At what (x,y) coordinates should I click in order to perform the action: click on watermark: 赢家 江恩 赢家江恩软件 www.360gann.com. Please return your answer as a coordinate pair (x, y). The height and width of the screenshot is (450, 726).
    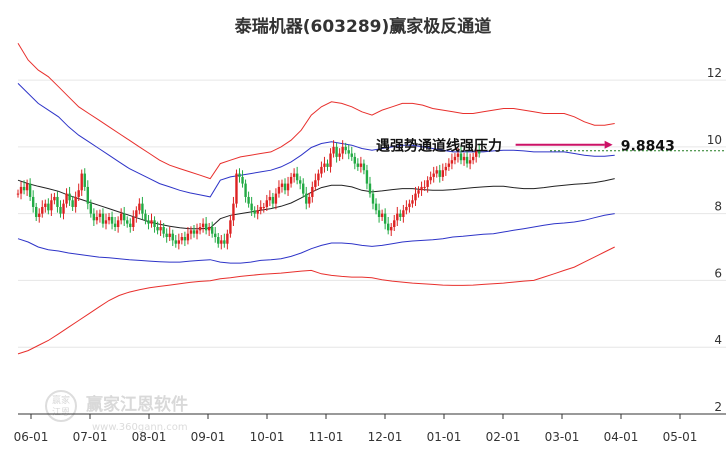
    Looking at the image, I should click on (116, 411).